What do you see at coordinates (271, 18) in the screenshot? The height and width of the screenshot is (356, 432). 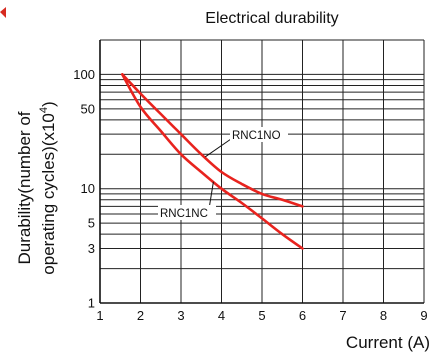 I see `chart-title: Electrical durability` at bounding box center [271, 18].